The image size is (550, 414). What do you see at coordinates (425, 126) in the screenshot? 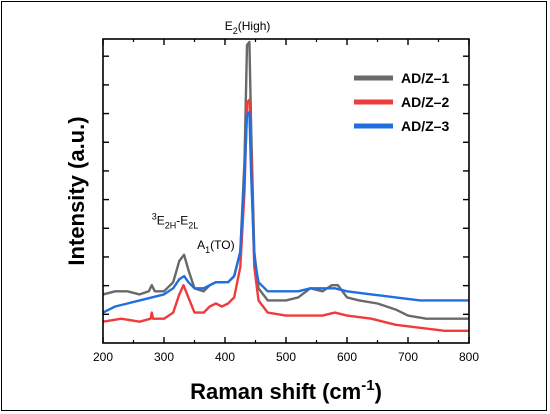
I see `legend-label-3: AD/Z–3` at bounding box center [425, 126].